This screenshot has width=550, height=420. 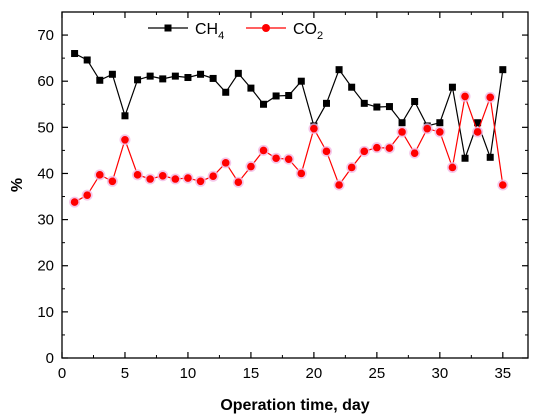 What do you see at coordinates (221, 36) in the screenshot?
I see `legend-label-subscript: 4` at bounding box center [221, 36].